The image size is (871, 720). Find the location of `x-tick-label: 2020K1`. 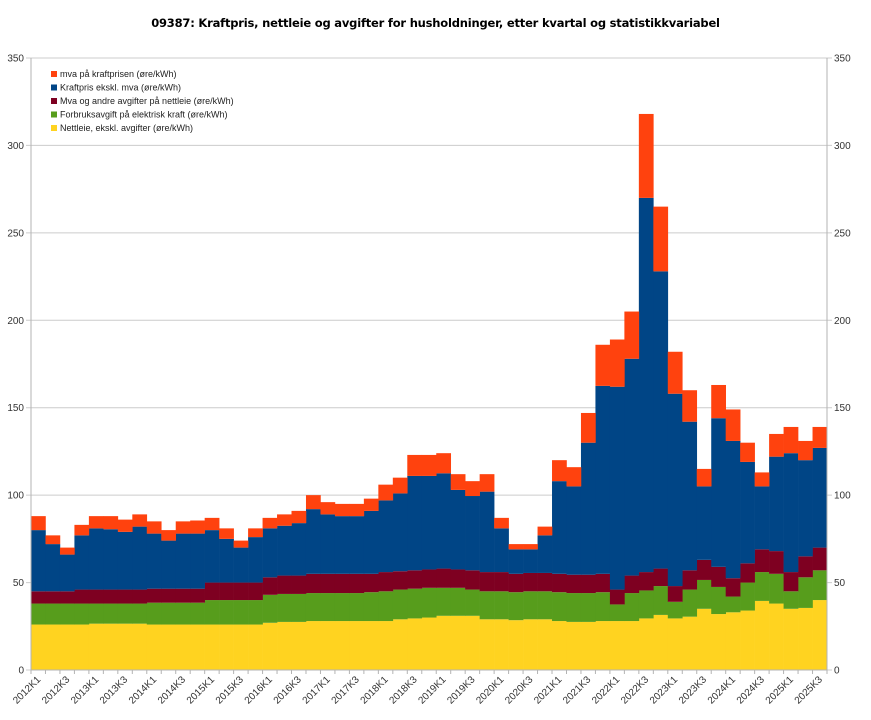

x-tick-label: 2020K1 is located at coordinates (490, 690).